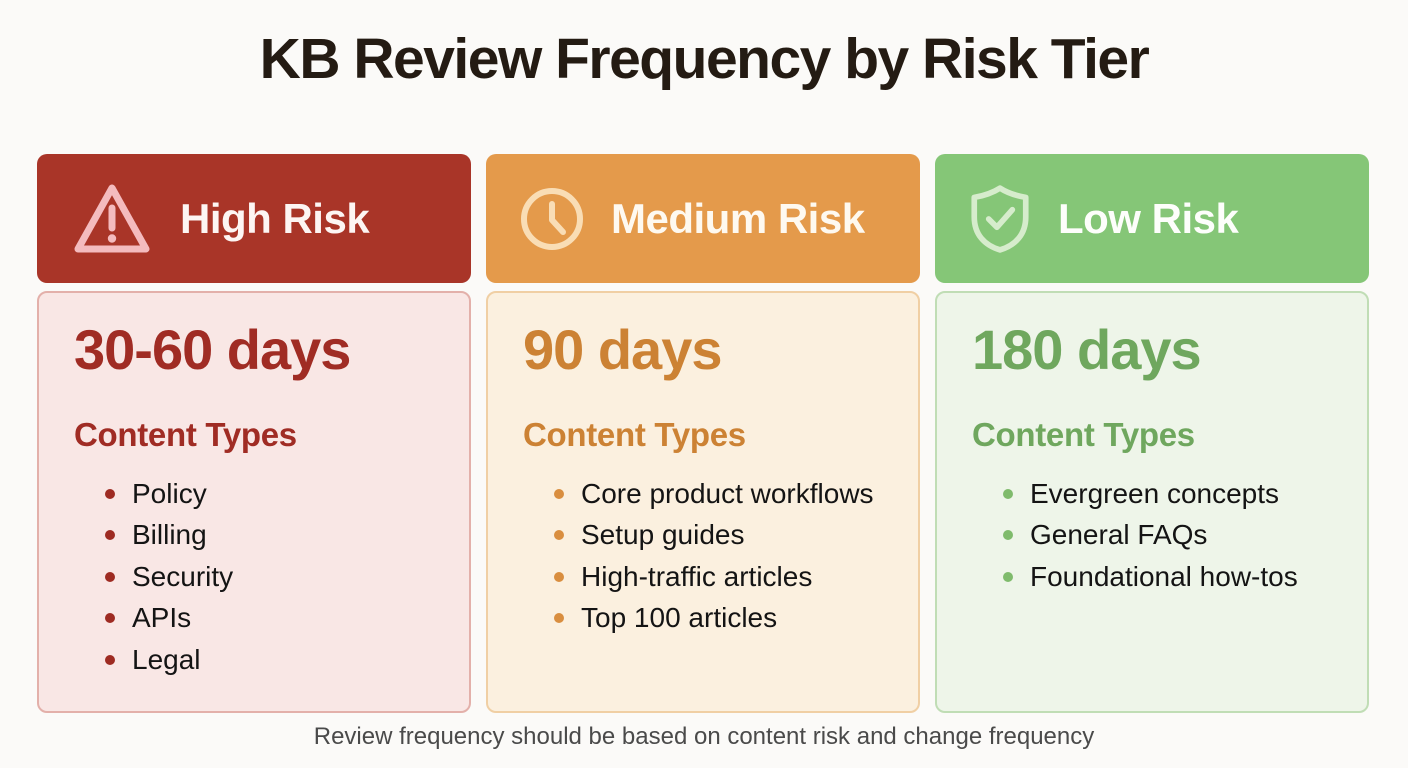 This screenshot has height=768, width=1408. Describe the element at coordinates (169, 493) in the screenshot. I see `list-item-label: Policy` at that location.